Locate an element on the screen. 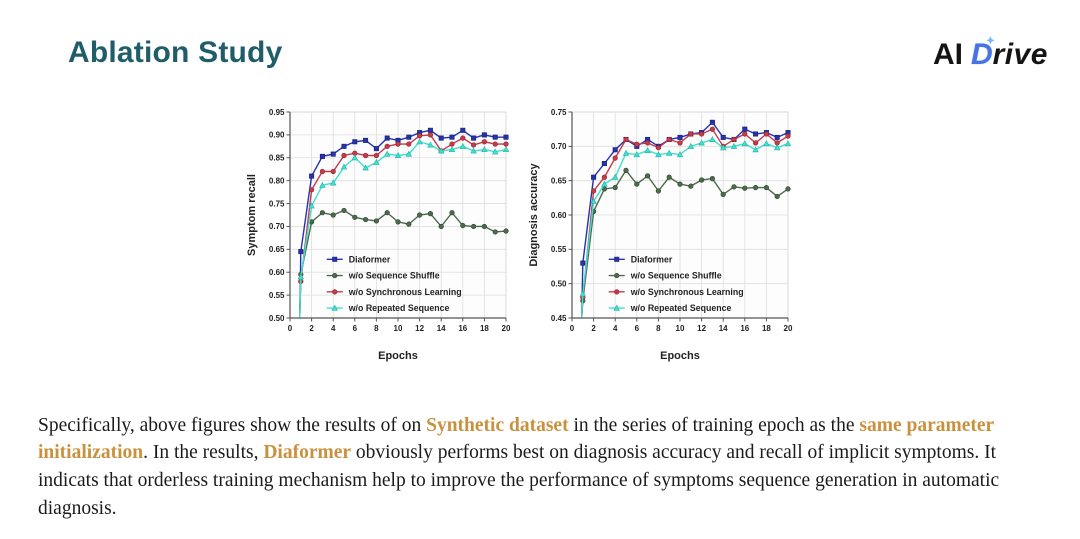  svg-text: 0.85 is located at coordinates (277, 158).